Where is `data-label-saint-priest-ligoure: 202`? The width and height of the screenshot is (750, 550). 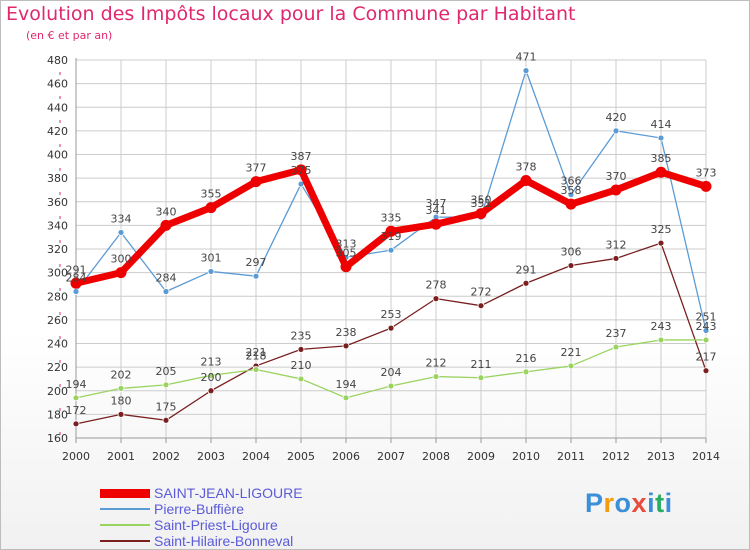 data-label-saint-priest-ligoure: 202 is located at coordinates (121, 374).